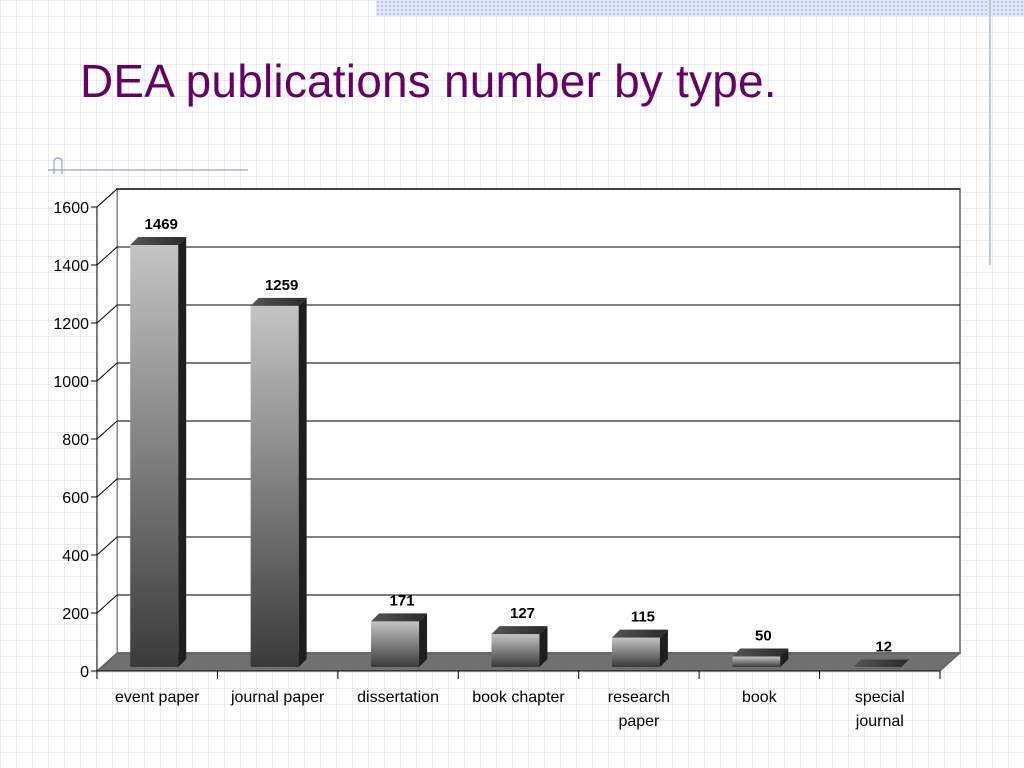 This screenshot has height=768, width=1024. What do you see at coordinates (71, 266) in the screenshot?
I see `y-tick-label: 1400` at bounding box center [71, 266].